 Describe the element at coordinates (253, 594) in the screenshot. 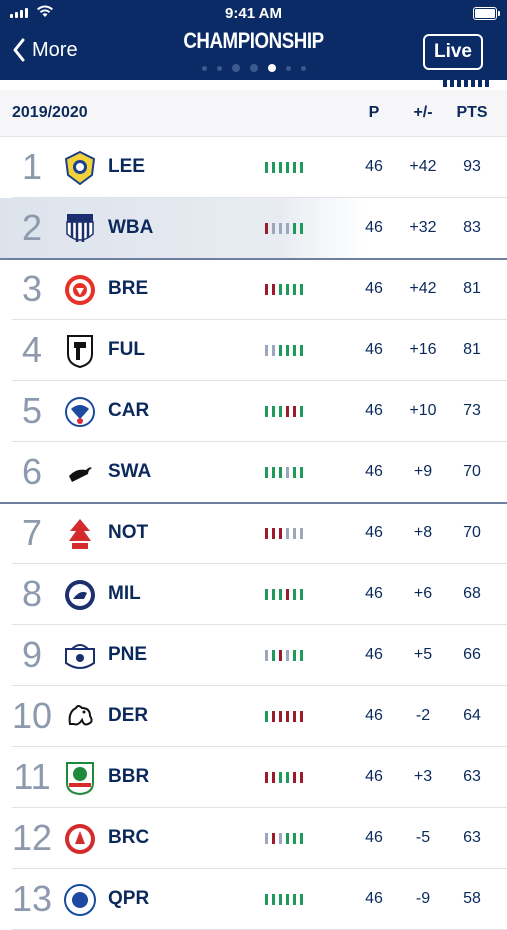

I see `table-row: 8 MIL 46 +6 68` at that location.